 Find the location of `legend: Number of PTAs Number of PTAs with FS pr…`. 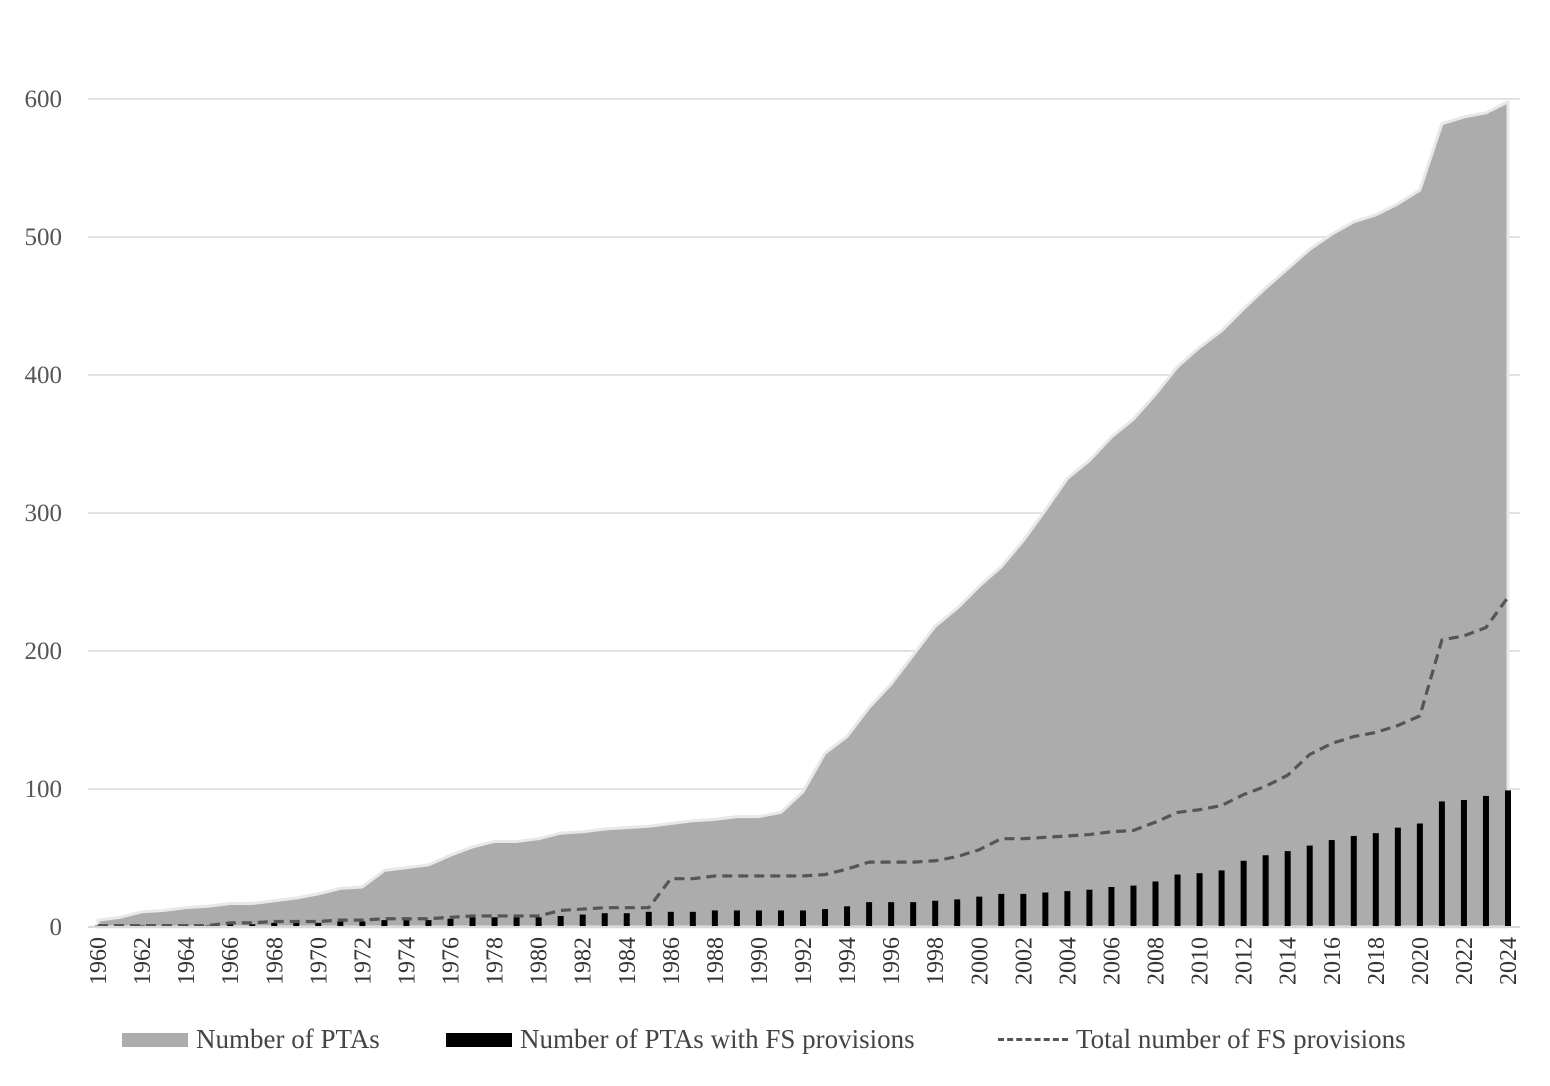

legend: Number of PTAs Number of PTAs with FS pr… is located at coordinates (775, 1044).